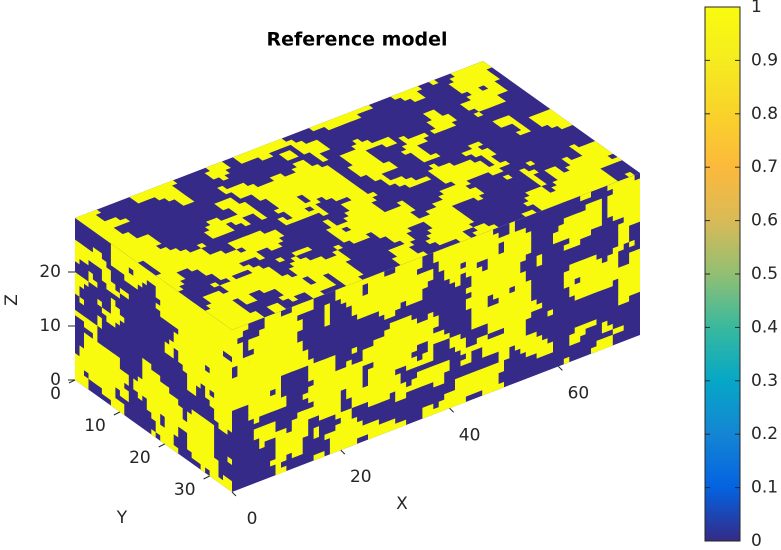 The width and height of the screenshot is (781, 550). What do you see at coordinates (361, 477) in the screenshot?
I see `x-tick-label: 20` at bounding box center [361, 477].